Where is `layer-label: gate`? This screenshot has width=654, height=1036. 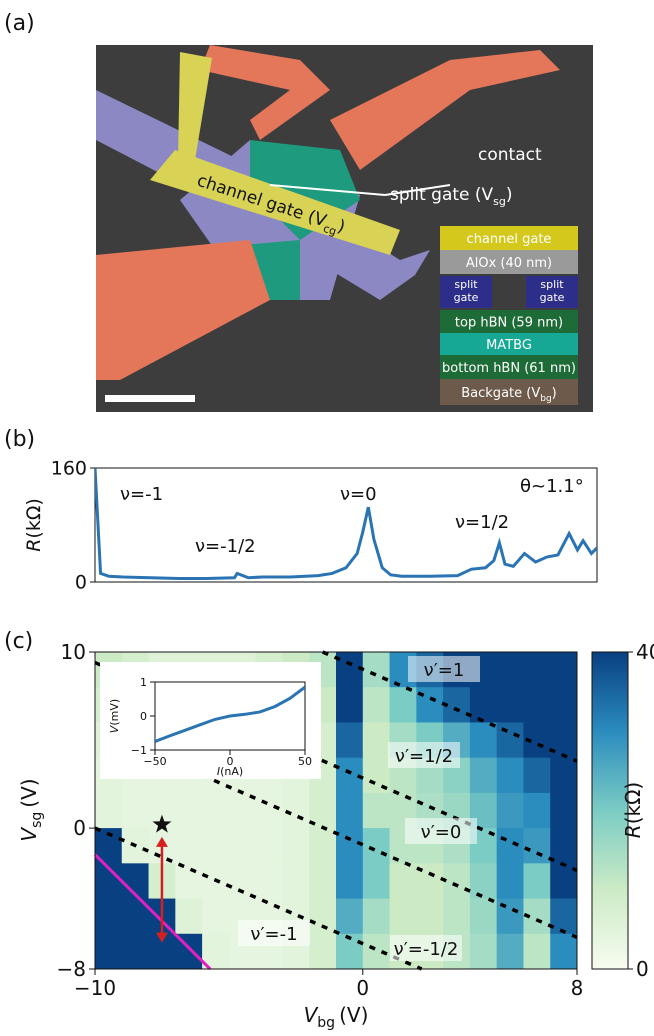
layer-label: gate is located at coordinates (466, 297).